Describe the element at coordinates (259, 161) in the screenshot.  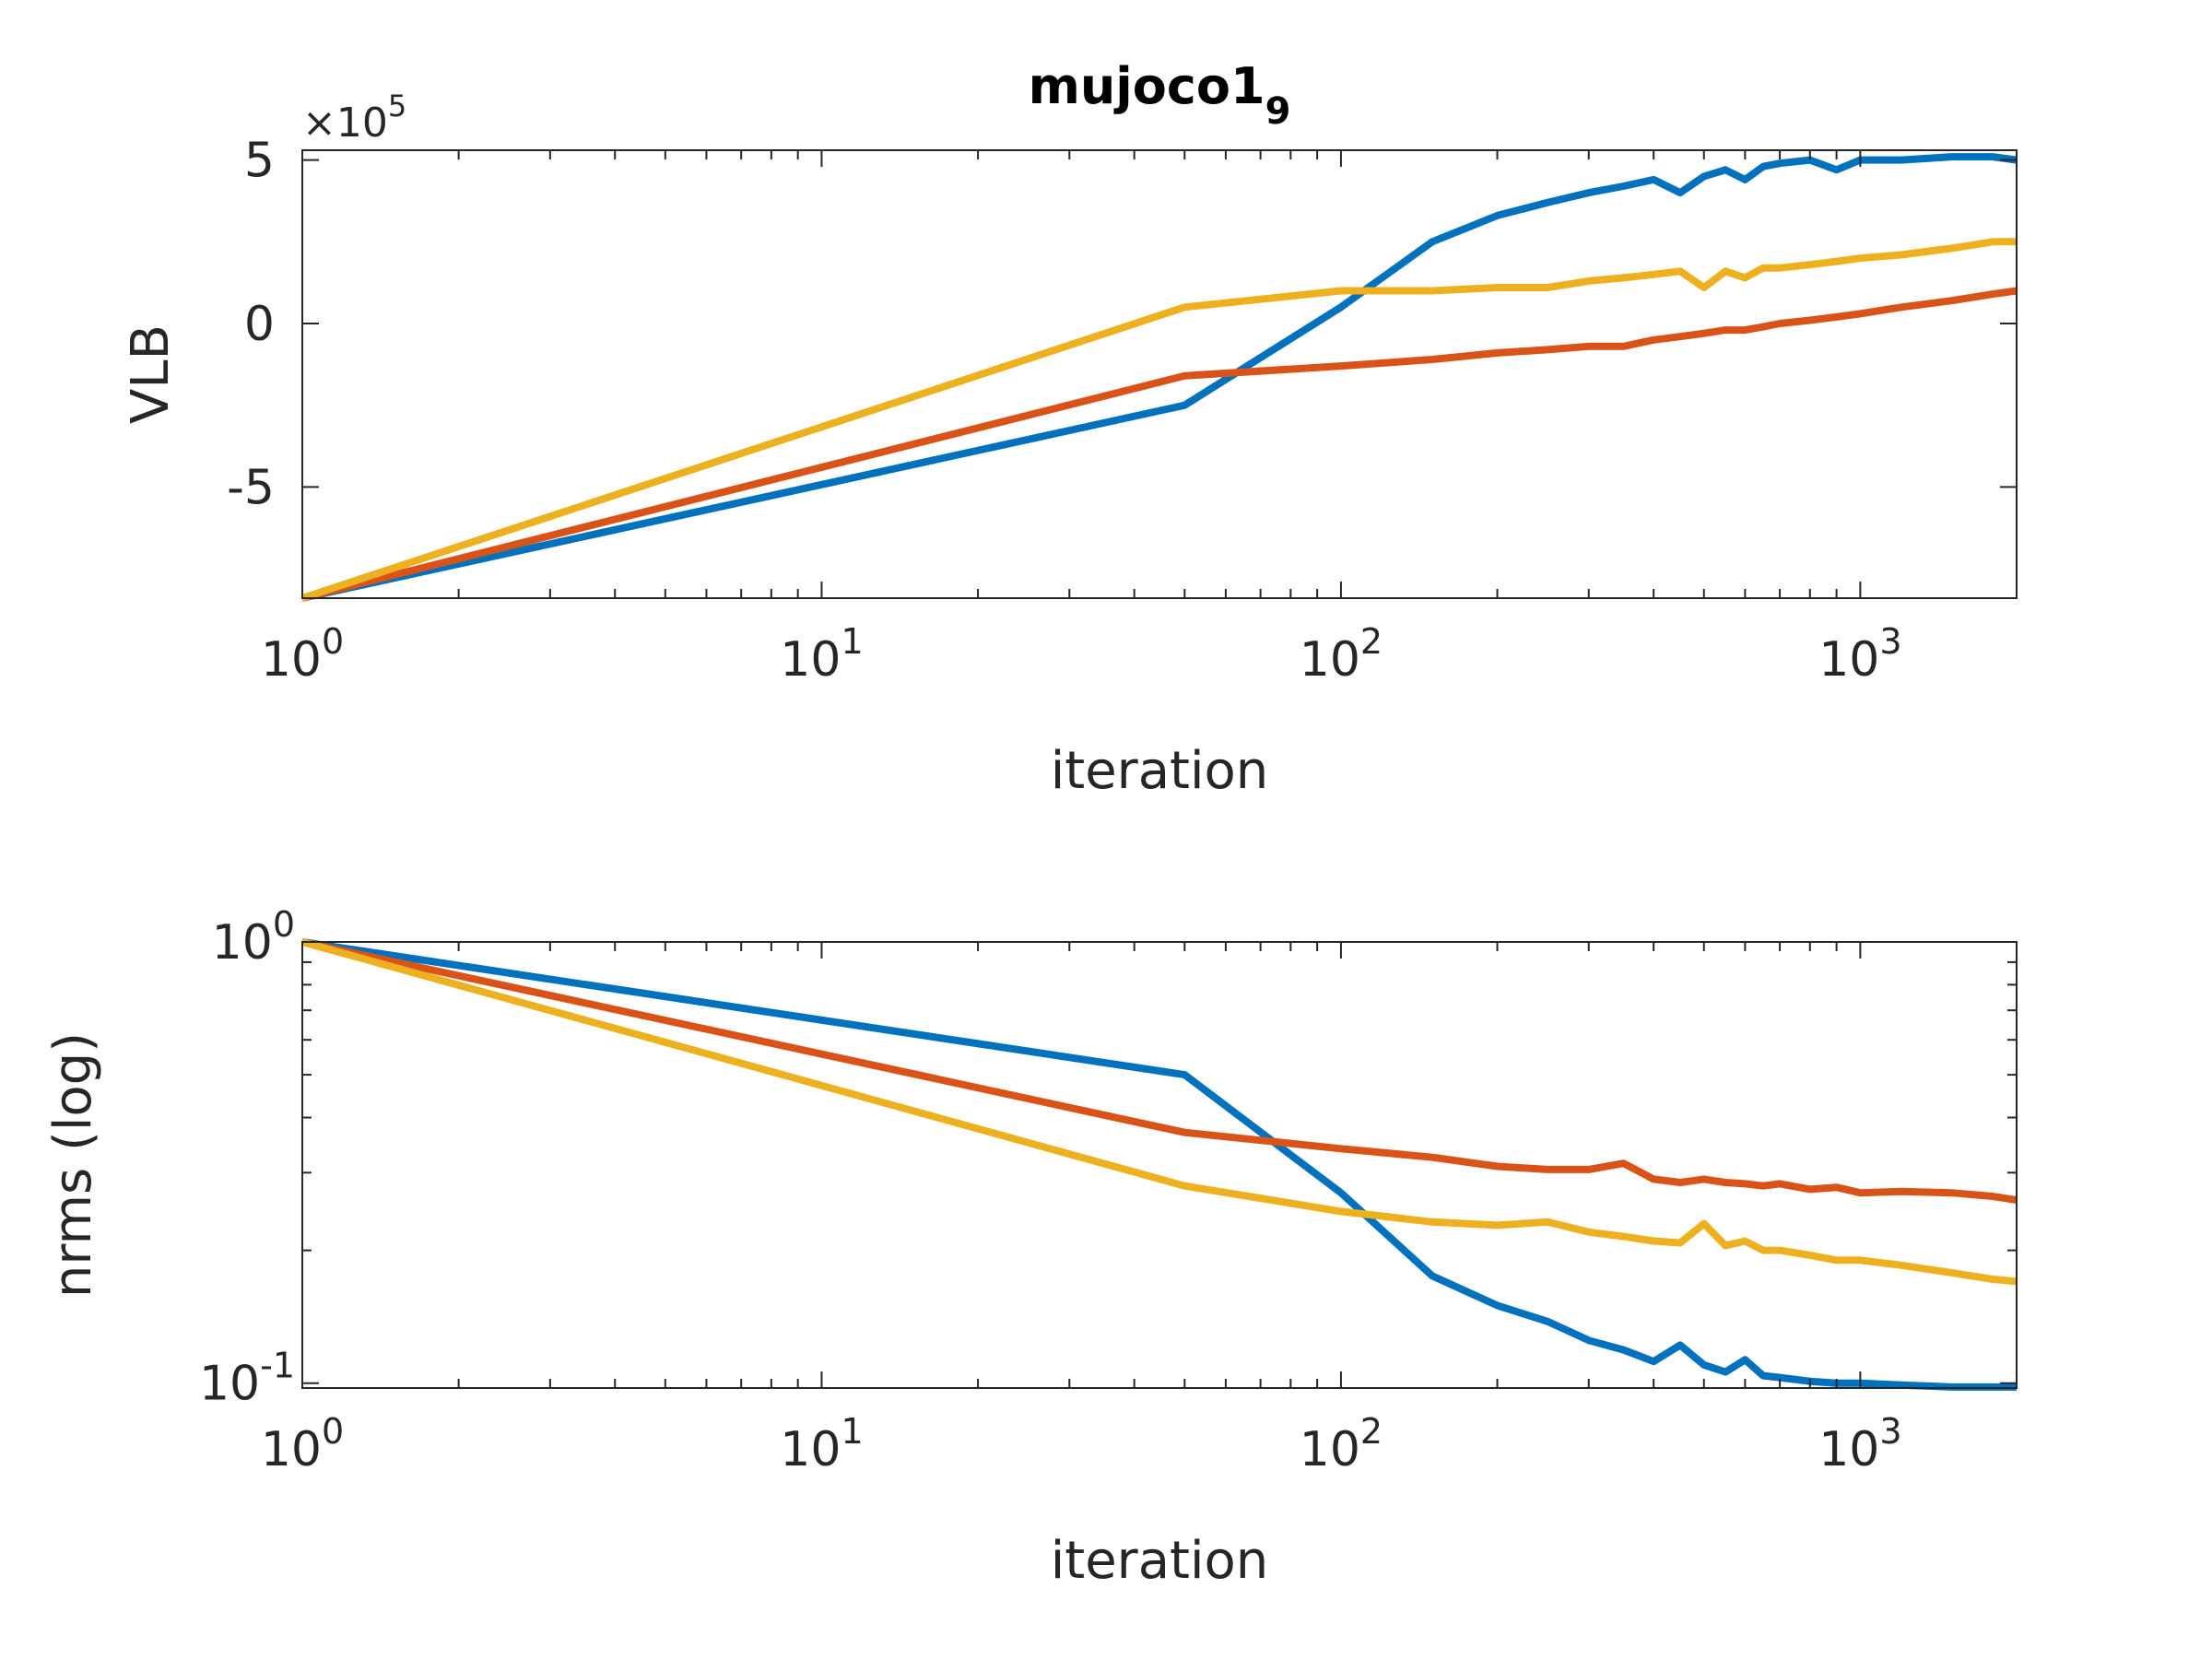
I see `vlb-y-tick-label: 5` at that location.